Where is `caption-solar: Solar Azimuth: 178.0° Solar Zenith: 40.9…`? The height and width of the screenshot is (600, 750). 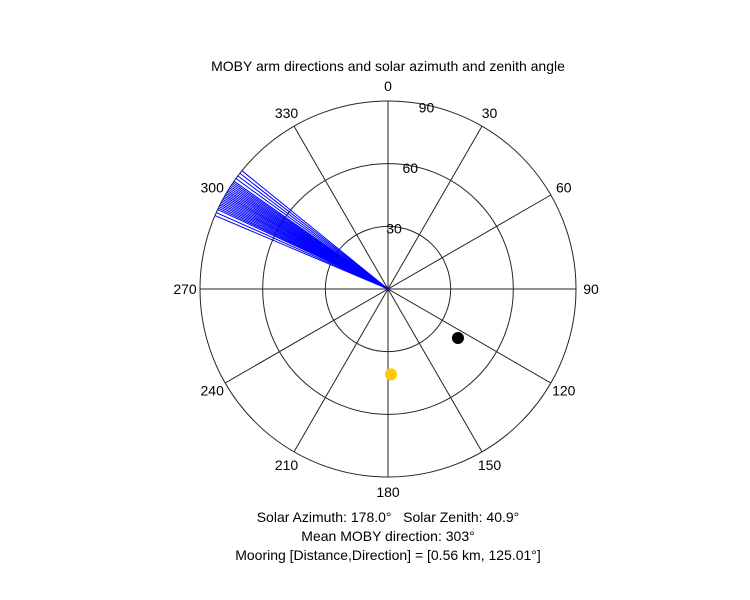
caption-solar: Solar Azimuth: 178.0° Solar Zenith: 40.9… is located at coordinates (388, 517).